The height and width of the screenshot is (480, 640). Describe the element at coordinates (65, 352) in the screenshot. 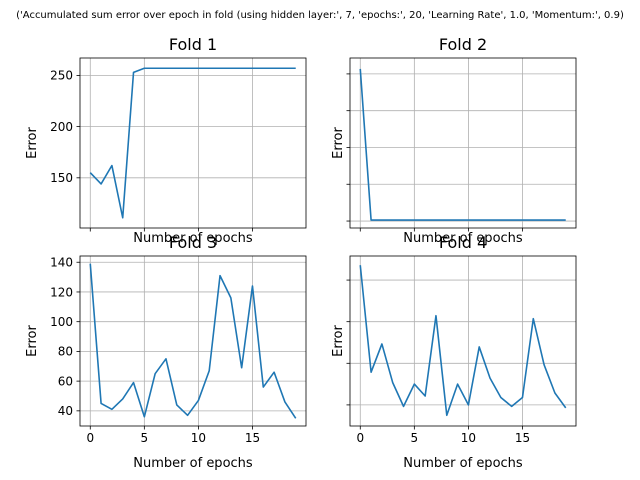

I see `y-tick-label: 80` at that location.